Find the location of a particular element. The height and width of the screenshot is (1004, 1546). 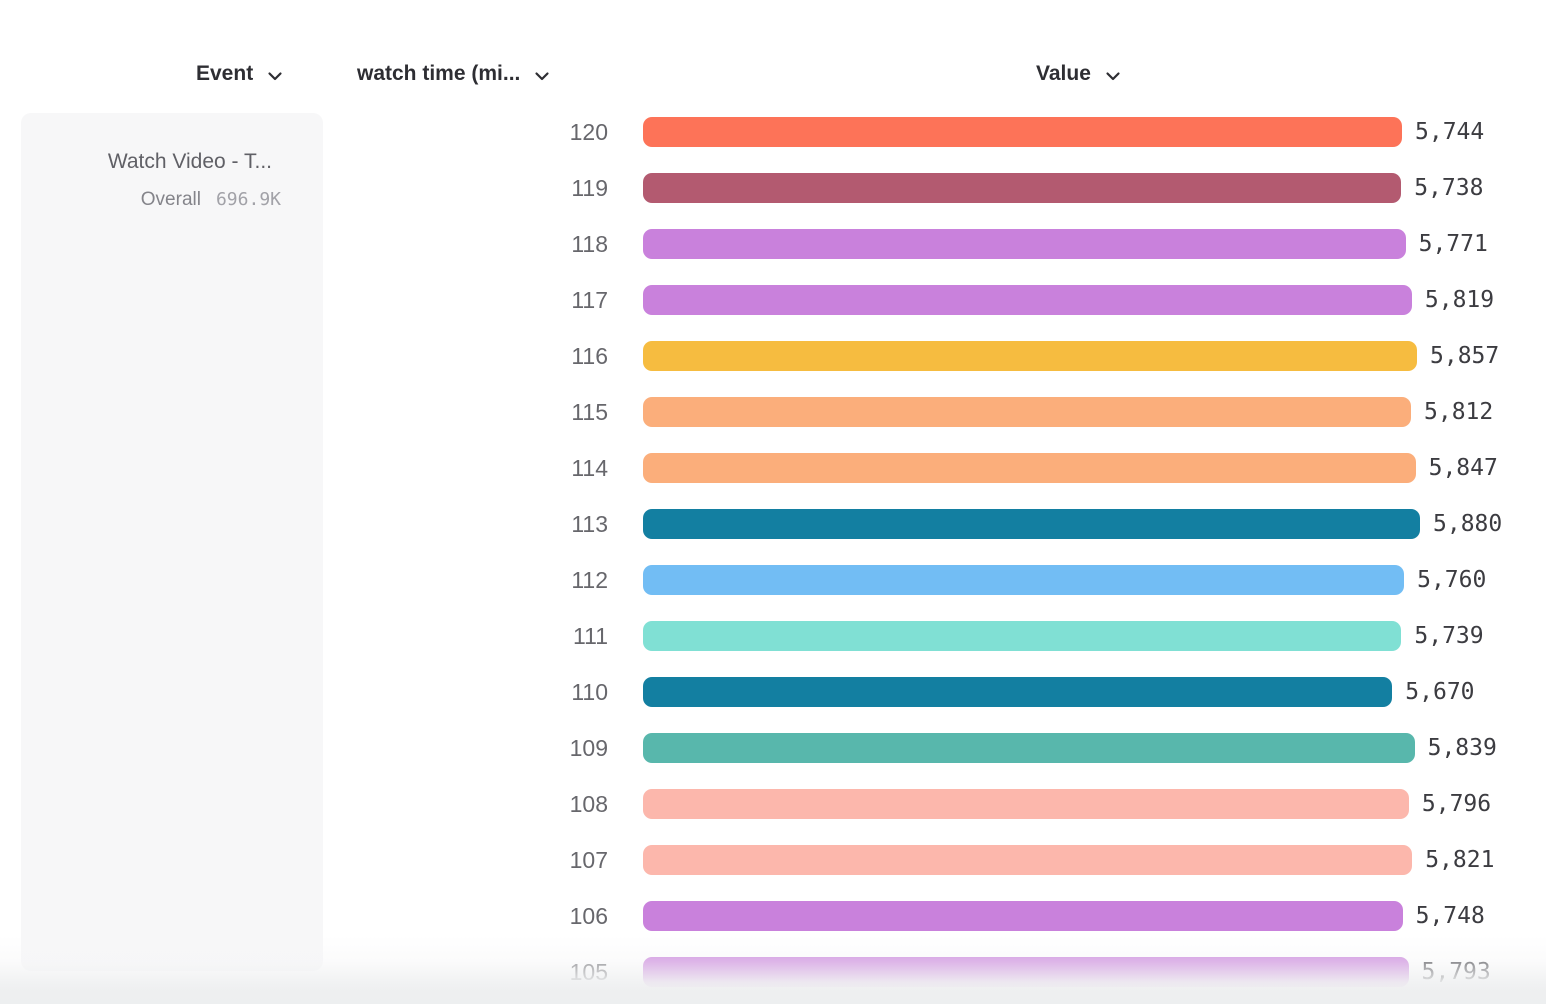

chart-row: 109 5,839 is located at coordinates (773, 748).